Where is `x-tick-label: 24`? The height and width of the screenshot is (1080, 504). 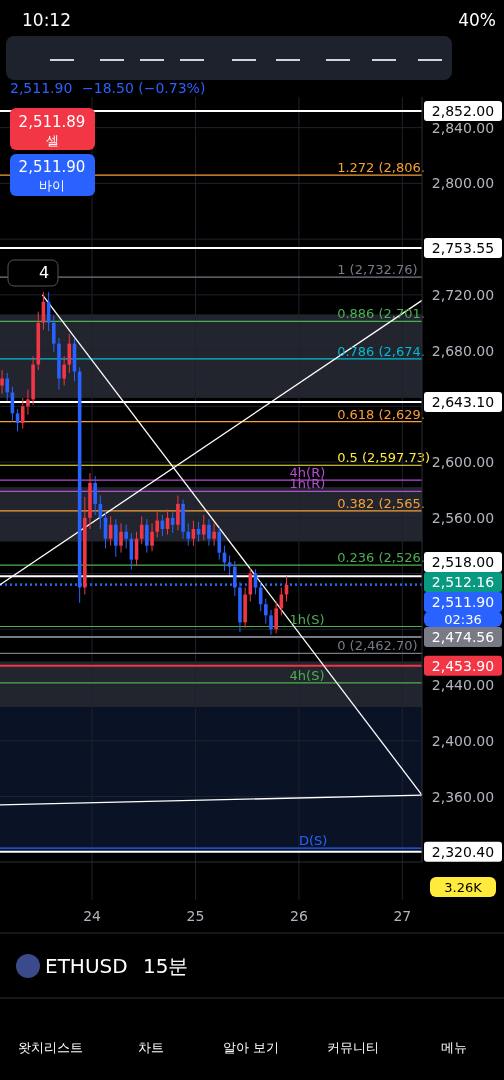
x-tick-label: 24 is located at coordinates (92, 916).